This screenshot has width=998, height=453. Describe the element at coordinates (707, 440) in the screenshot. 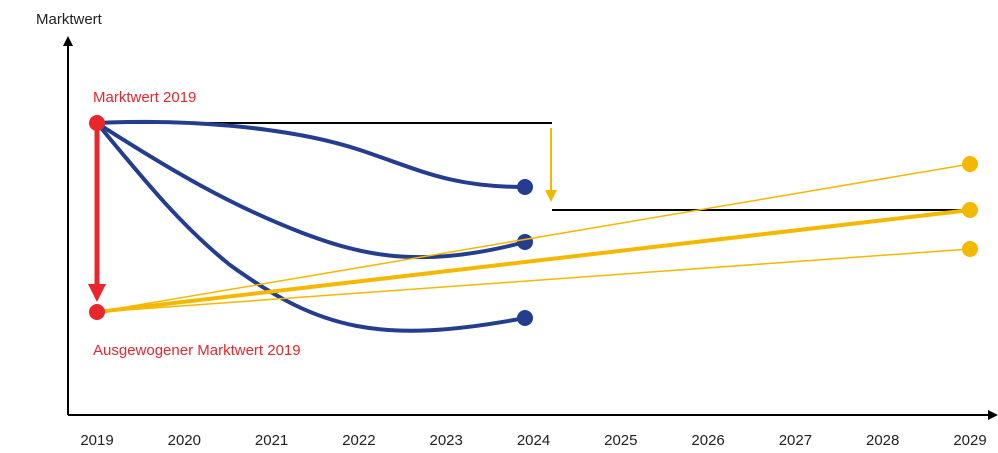

I see `x-tick-label: 2026` at that location.